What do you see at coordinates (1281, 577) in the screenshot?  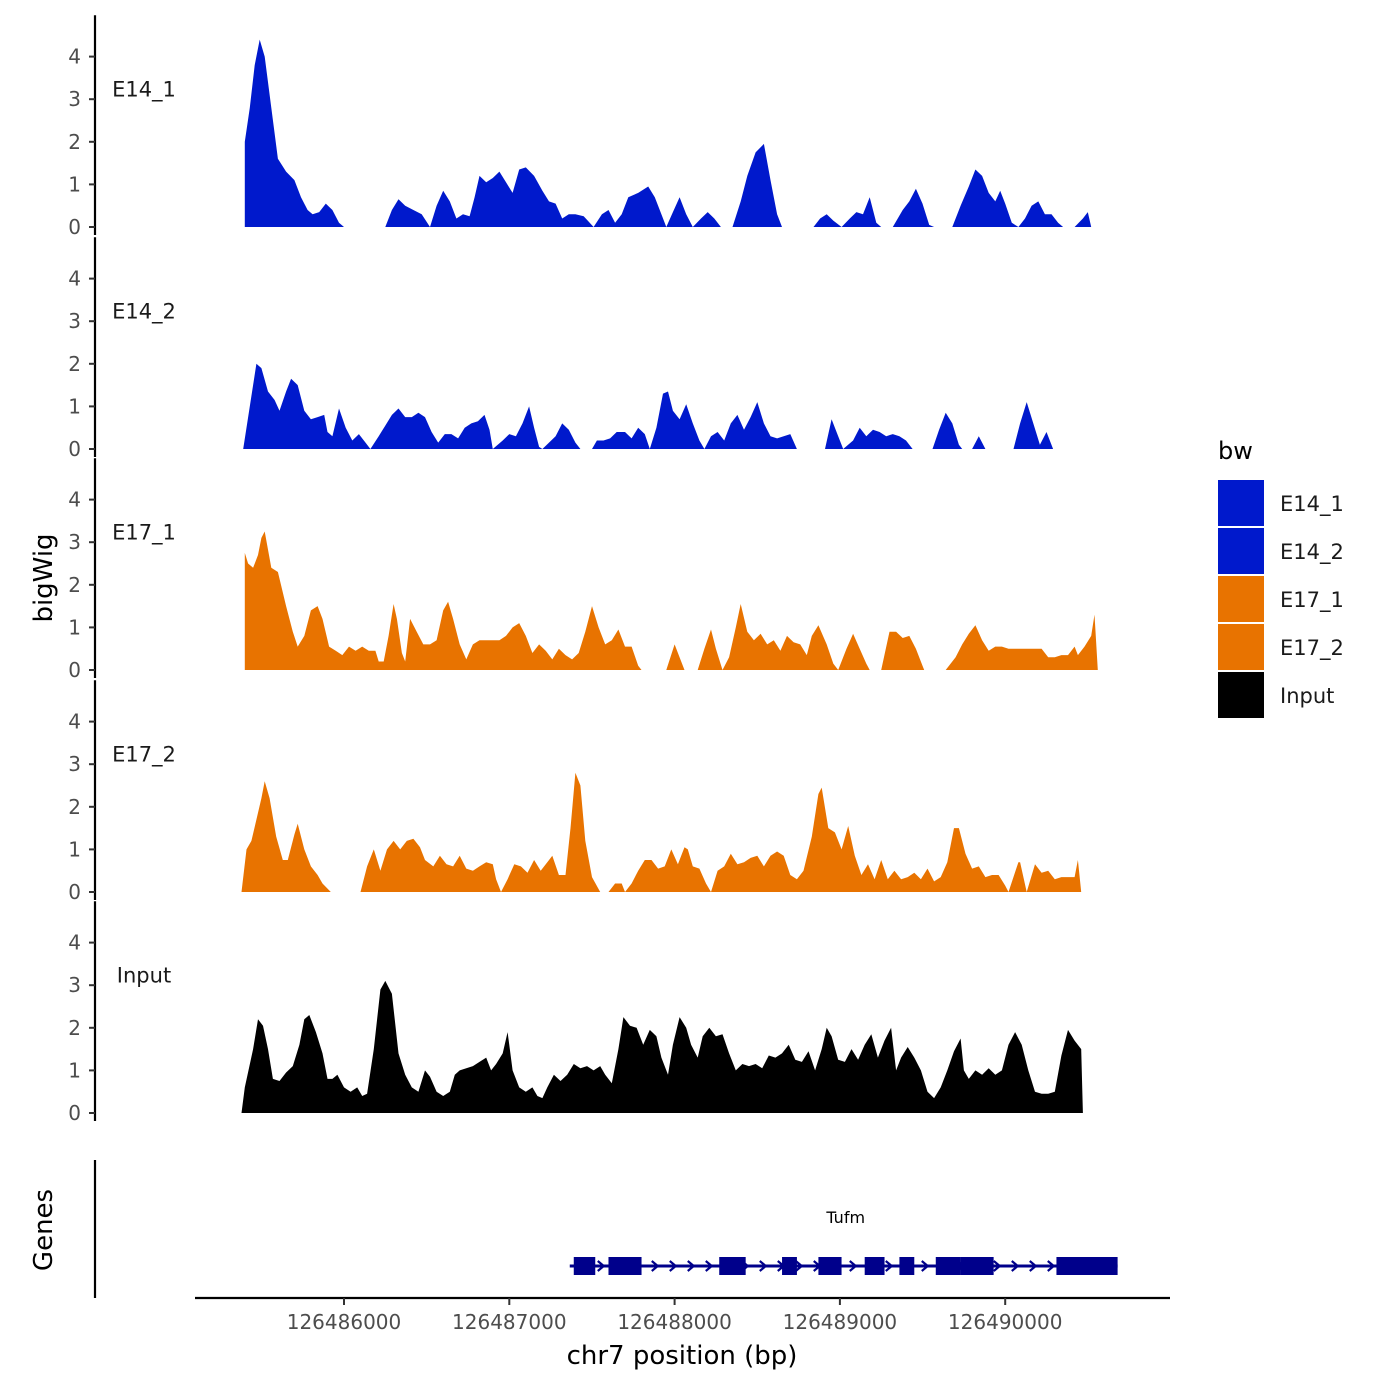 I see `legend: bw E14_1 E14_2 E17_1 E17_2 Input` at bounding box center [1281, 577].